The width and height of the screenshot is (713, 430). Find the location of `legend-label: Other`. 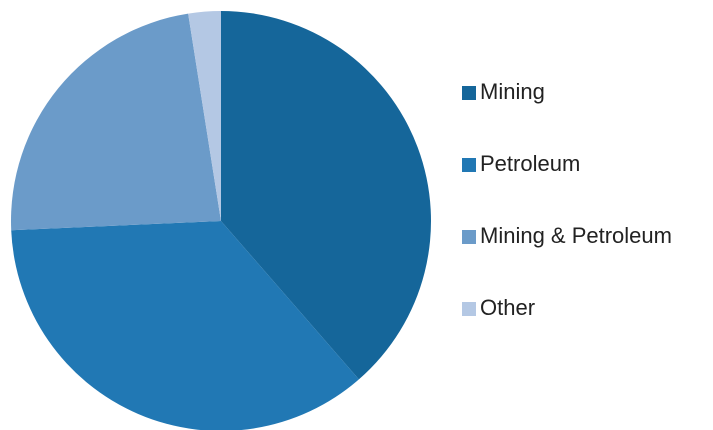

legend-label: Other is located at coordinates (507, 307).